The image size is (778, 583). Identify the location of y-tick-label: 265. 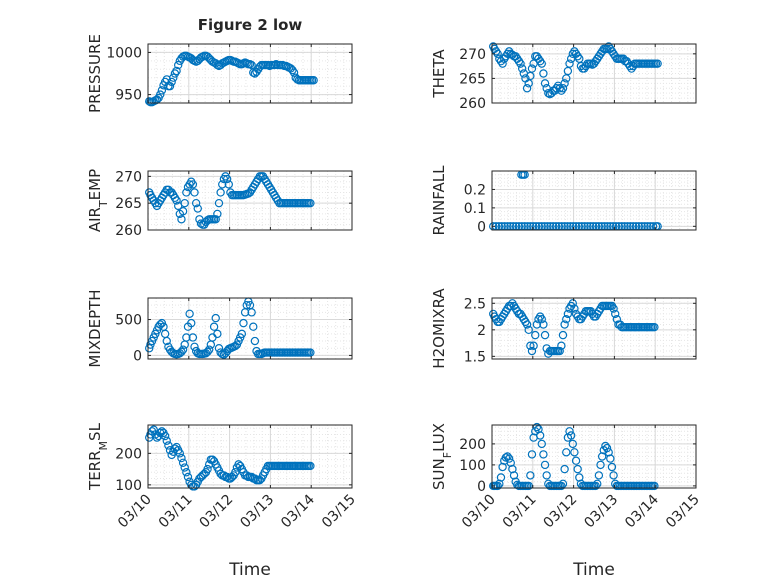
(472, 79).